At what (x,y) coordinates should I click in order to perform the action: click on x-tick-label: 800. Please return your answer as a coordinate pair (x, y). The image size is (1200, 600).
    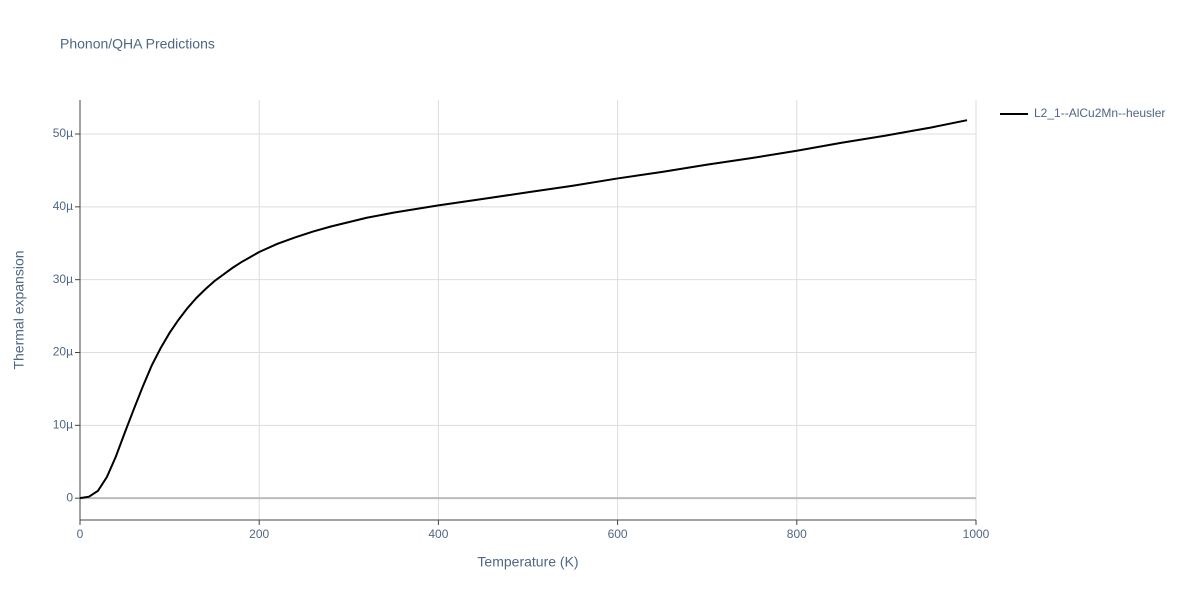
    Looking at the image, I should click on (797, 534).